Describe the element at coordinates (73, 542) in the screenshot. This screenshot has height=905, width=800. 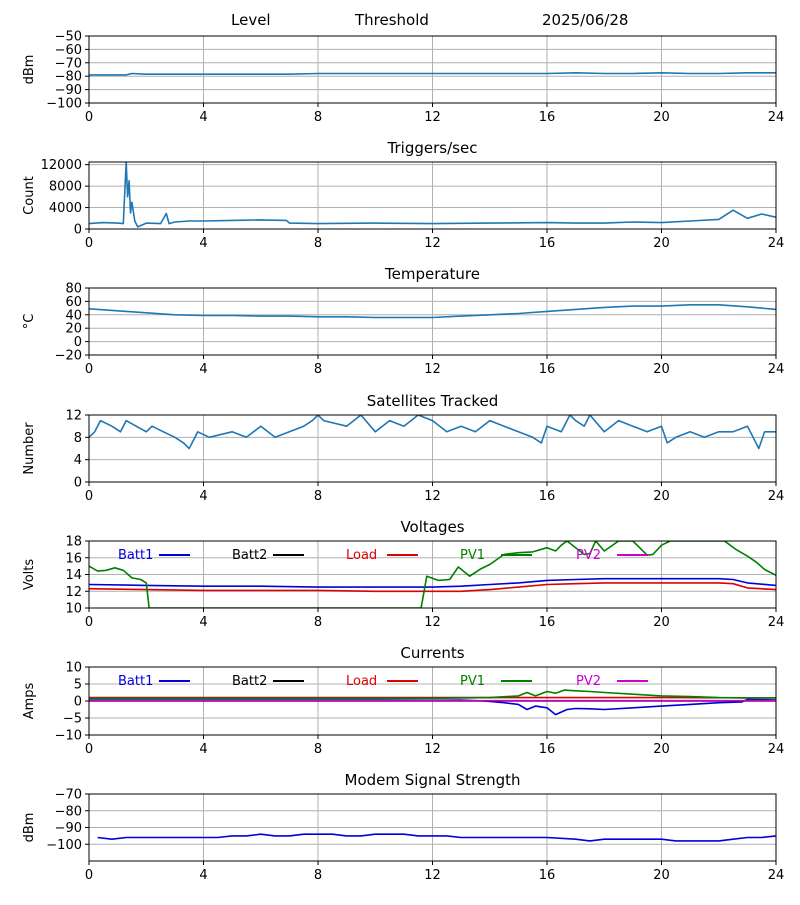
I see `y-tick-label: 18` at that location.